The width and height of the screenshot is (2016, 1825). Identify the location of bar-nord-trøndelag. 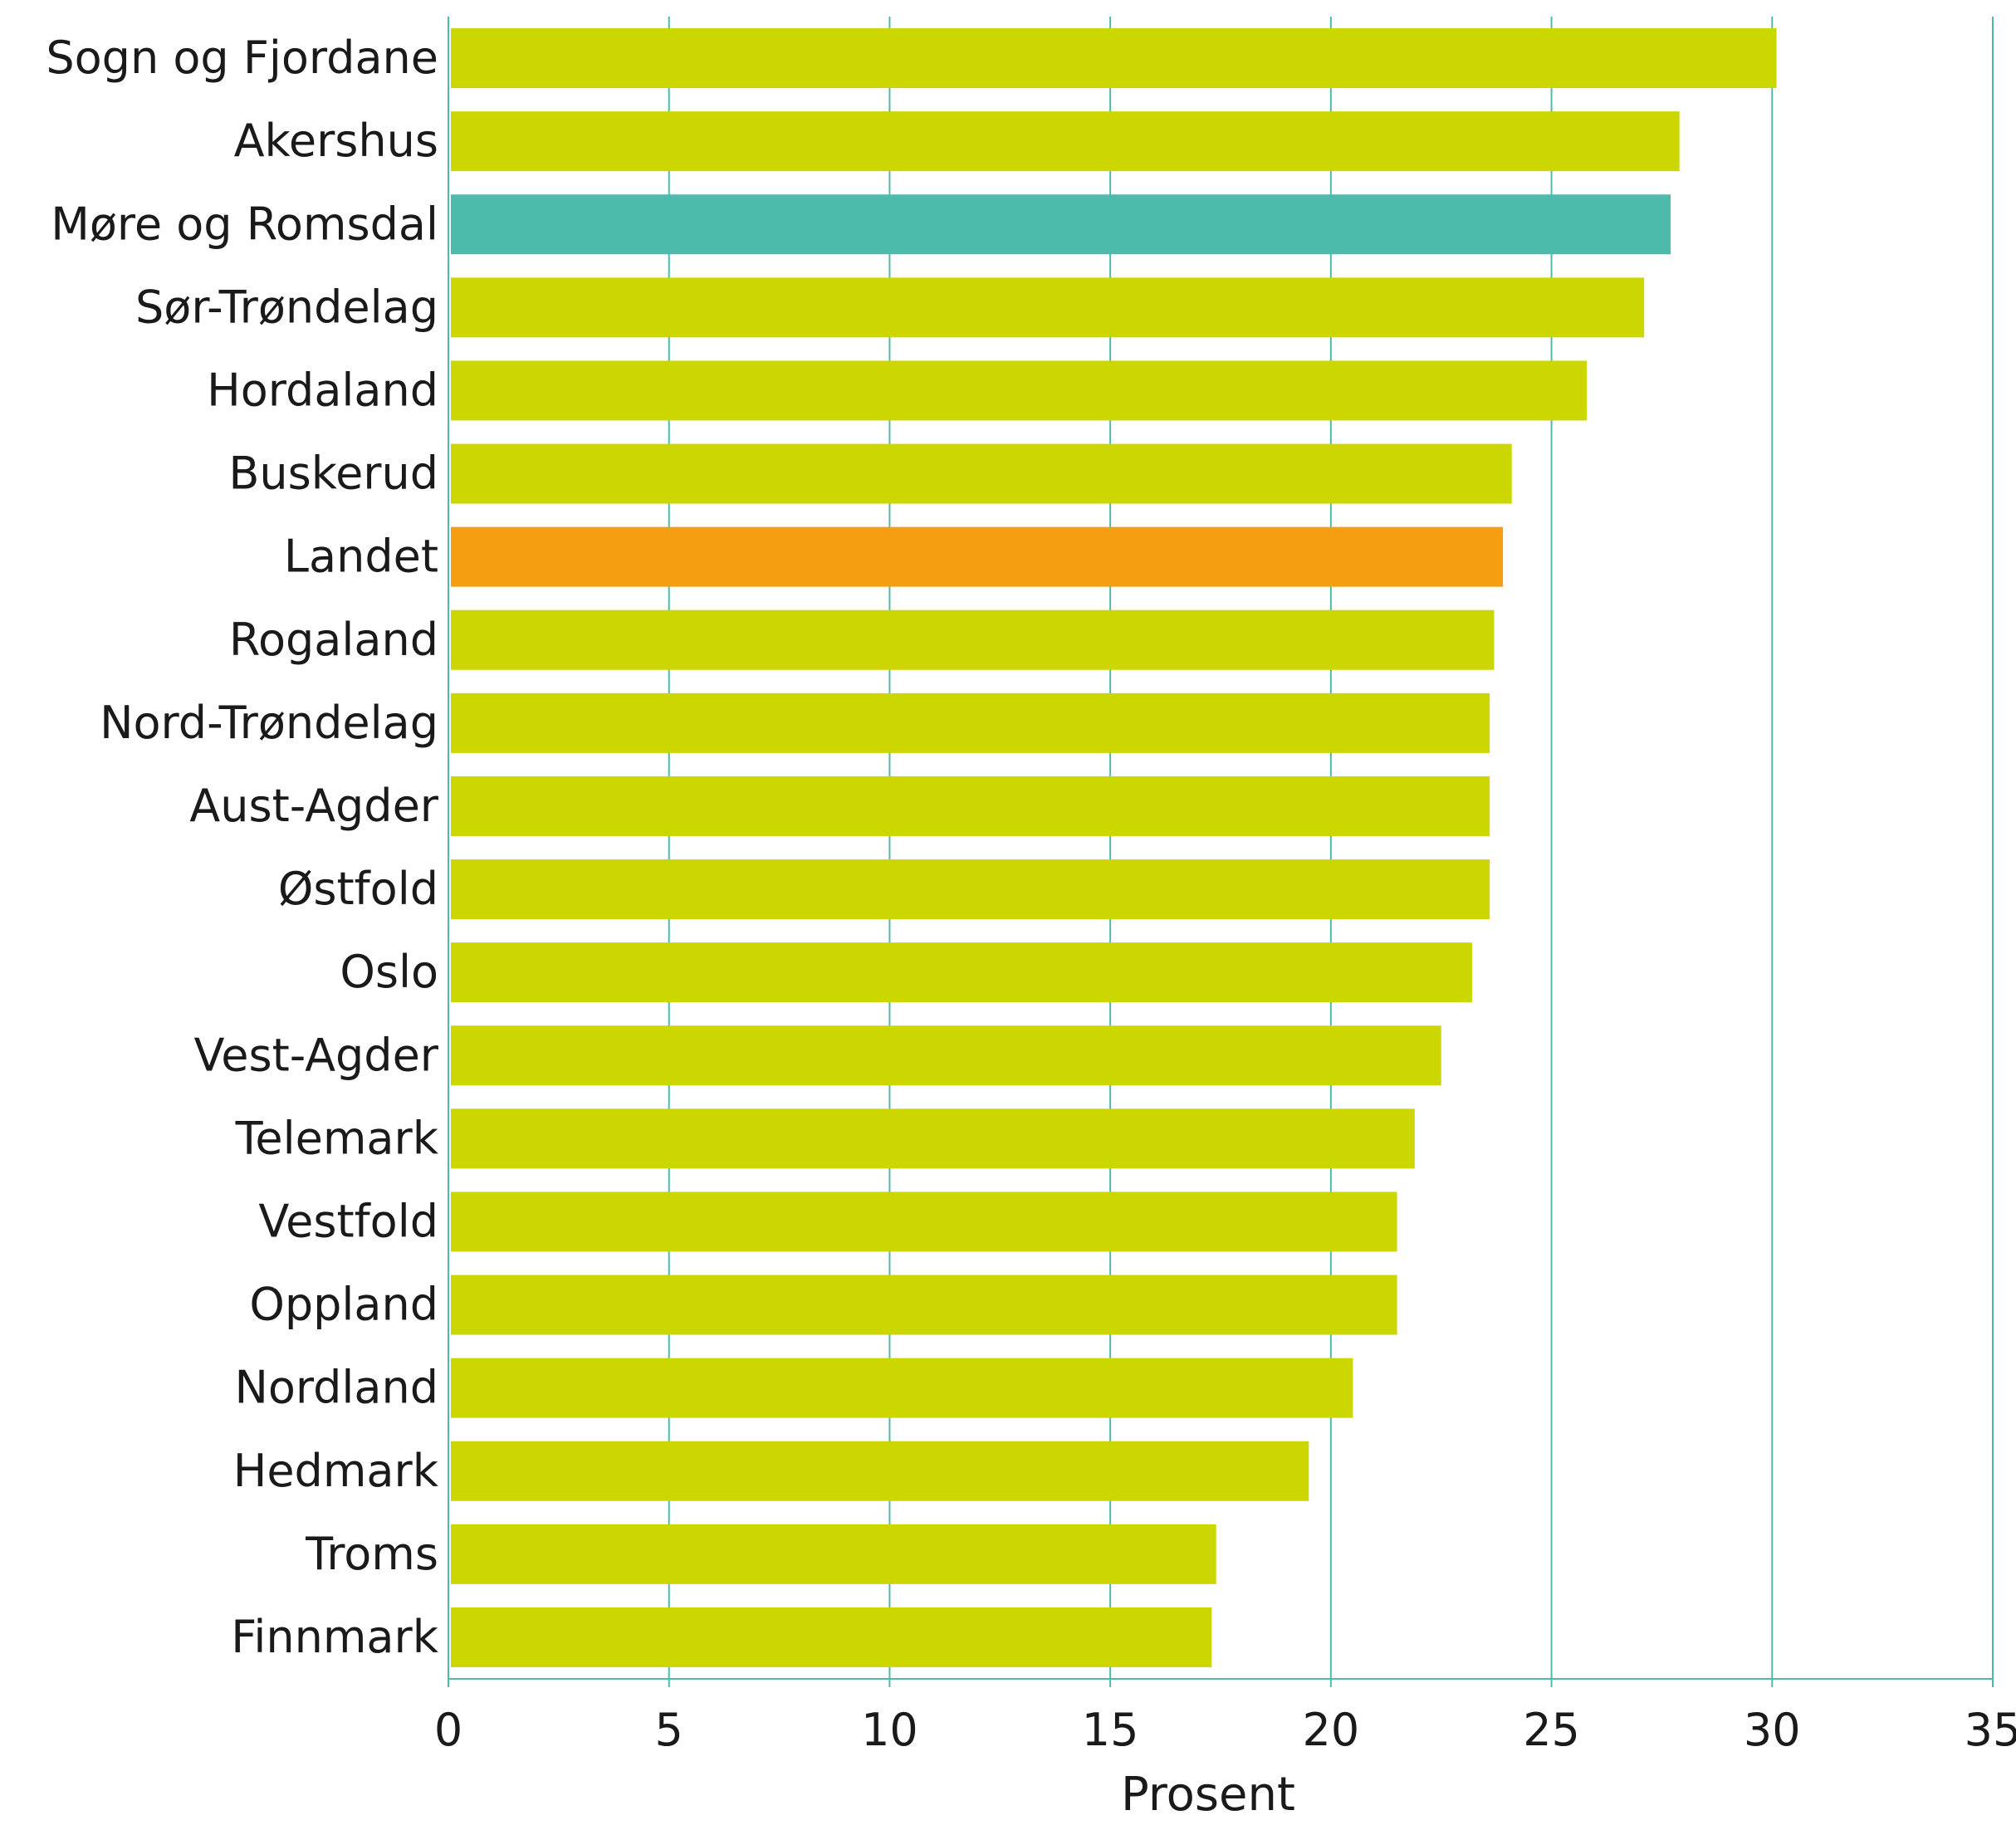
(970, 722).